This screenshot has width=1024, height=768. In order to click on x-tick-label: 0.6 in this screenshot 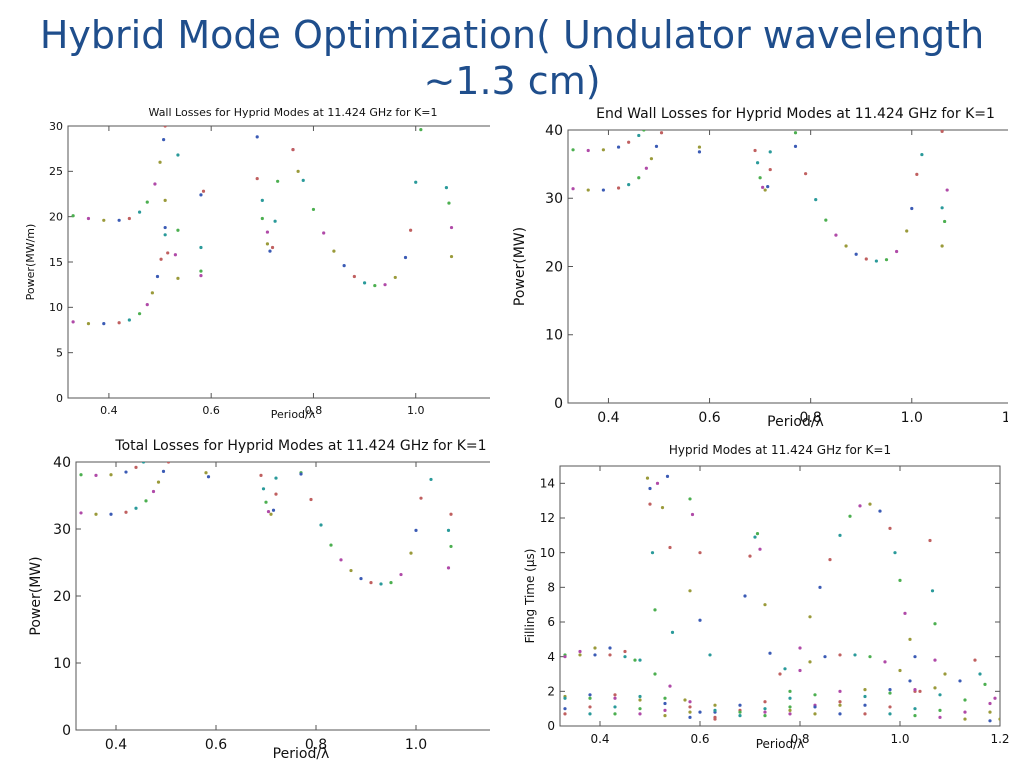, I will do `click(211, 410)`.